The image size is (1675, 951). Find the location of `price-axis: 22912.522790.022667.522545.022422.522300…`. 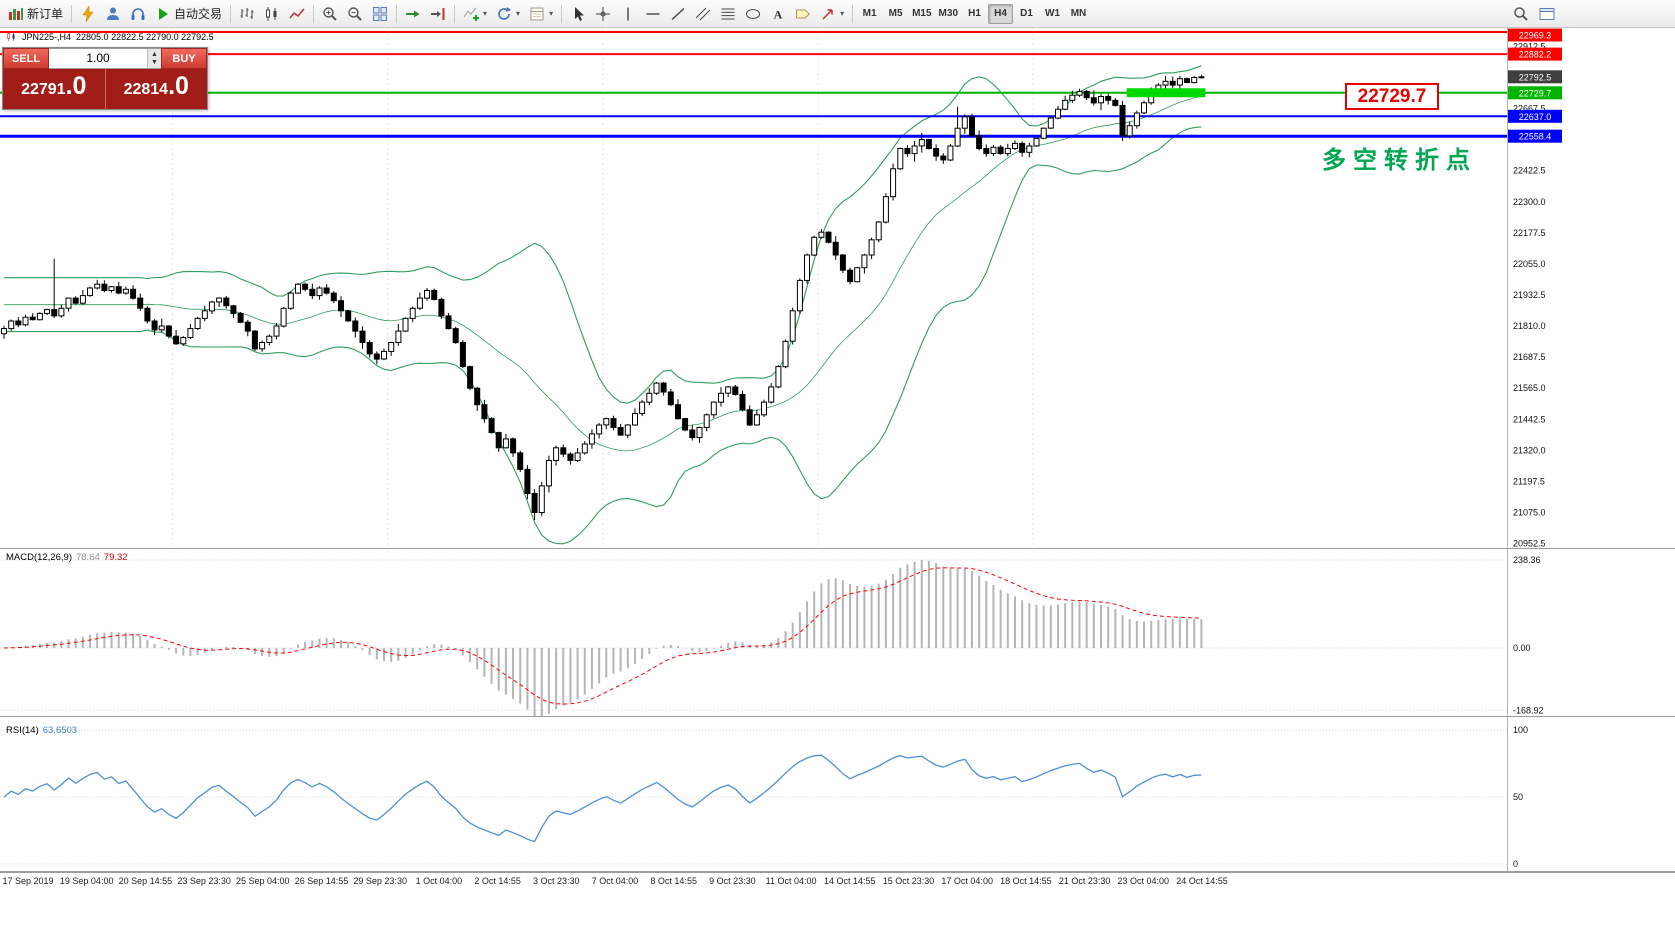

price-axis: 22912.522790.022667.522545.022422.522300… is located at coordinates (1535, 288).